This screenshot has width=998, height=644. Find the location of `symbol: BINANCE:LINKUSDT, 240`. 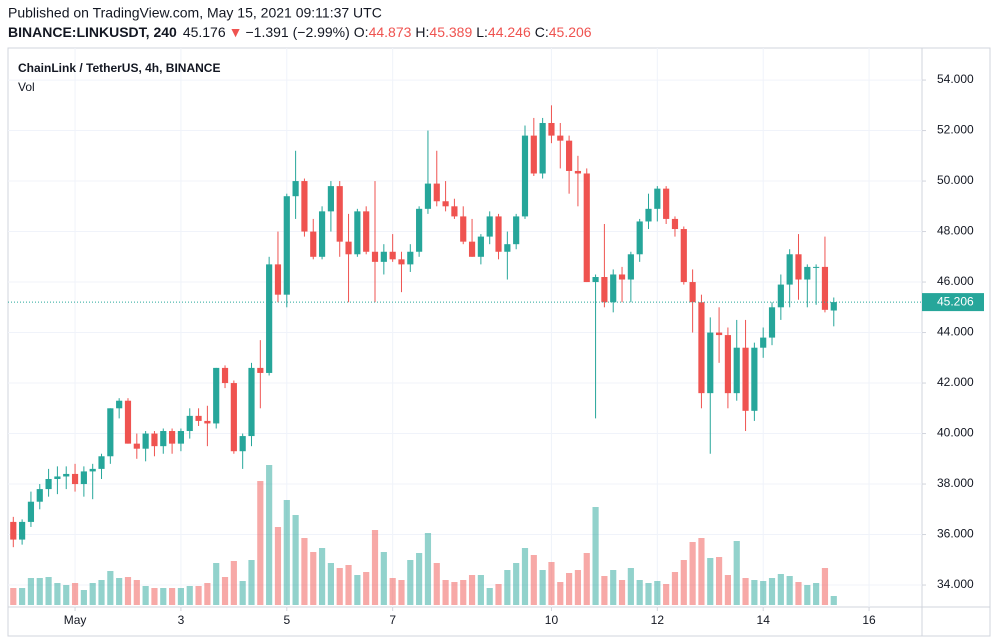

symbol: BINANCE:LINKUSDT, 240 is located at coordinates (92, 32).